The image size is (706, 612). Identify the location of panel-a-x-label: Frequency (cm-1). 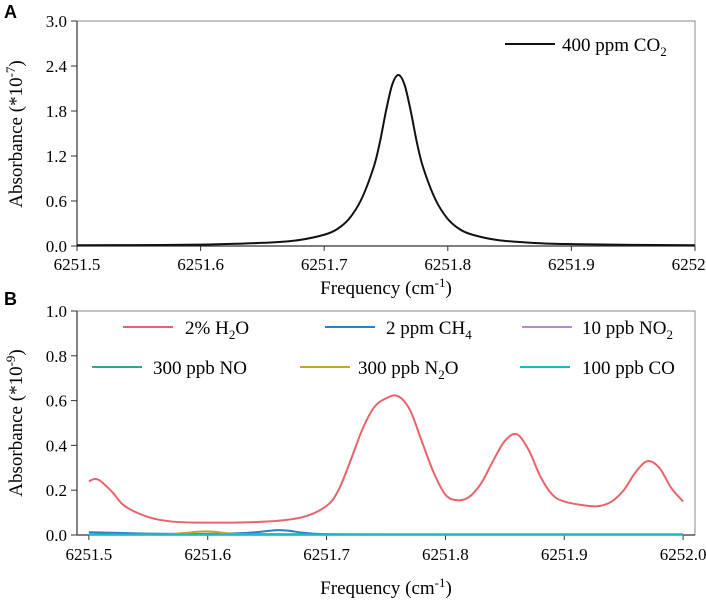
(386, 287).